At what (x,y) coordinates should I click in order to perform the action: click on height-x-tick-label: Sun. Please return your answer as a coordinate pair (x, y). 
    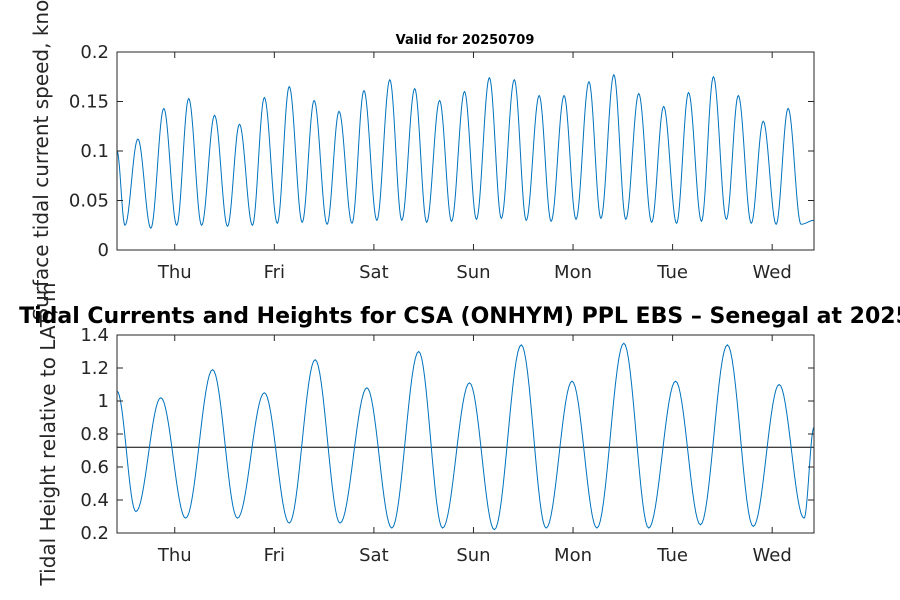
    Looking at the image, I should click on (473, 555).